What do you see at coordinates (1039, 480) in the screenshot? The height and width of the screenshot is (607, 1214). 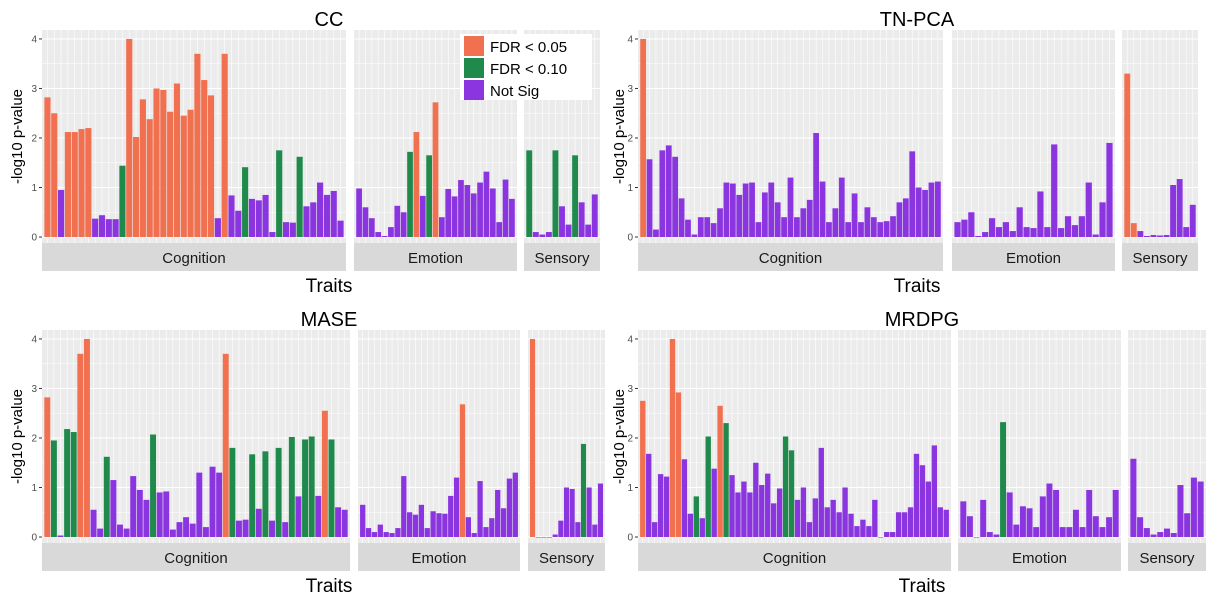 I see `bars` at bounding box center [1039, 480].